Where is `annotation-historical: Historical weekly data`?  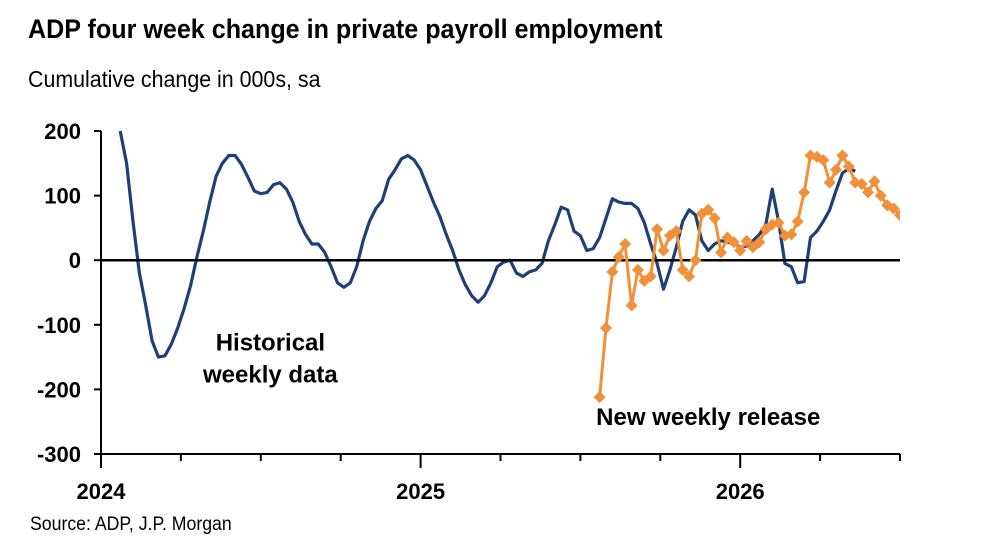
annotation-historical: Historical weekly data is located at coordinates (270, 359).